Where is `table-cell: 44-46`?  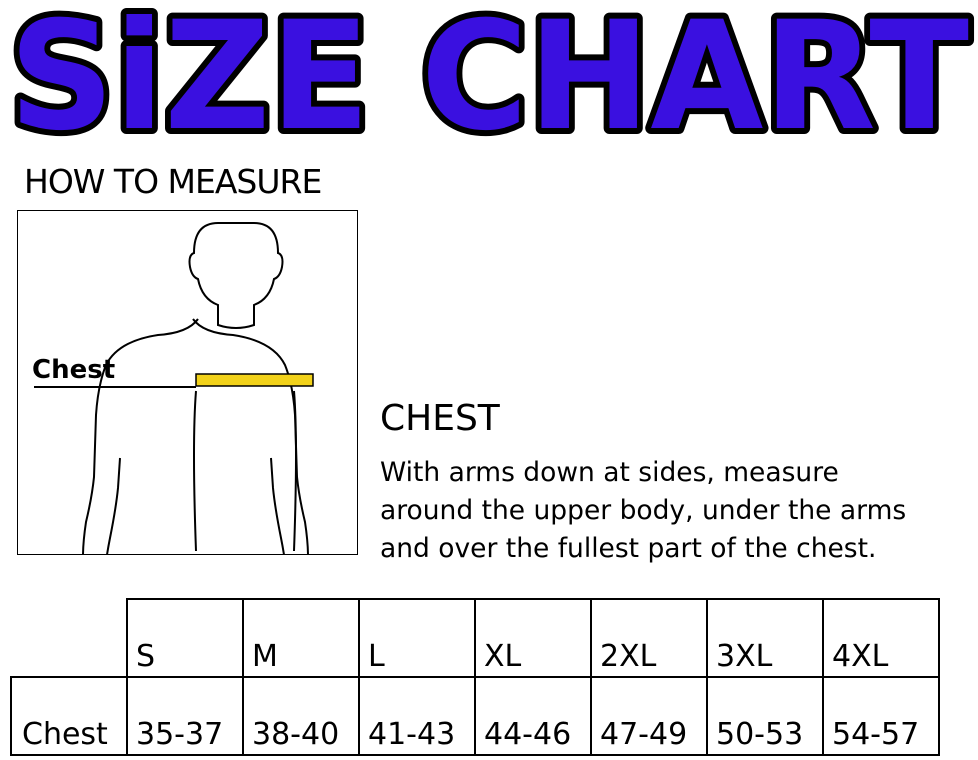
table-cell: 44-46 is located at coordinates (533, 716).